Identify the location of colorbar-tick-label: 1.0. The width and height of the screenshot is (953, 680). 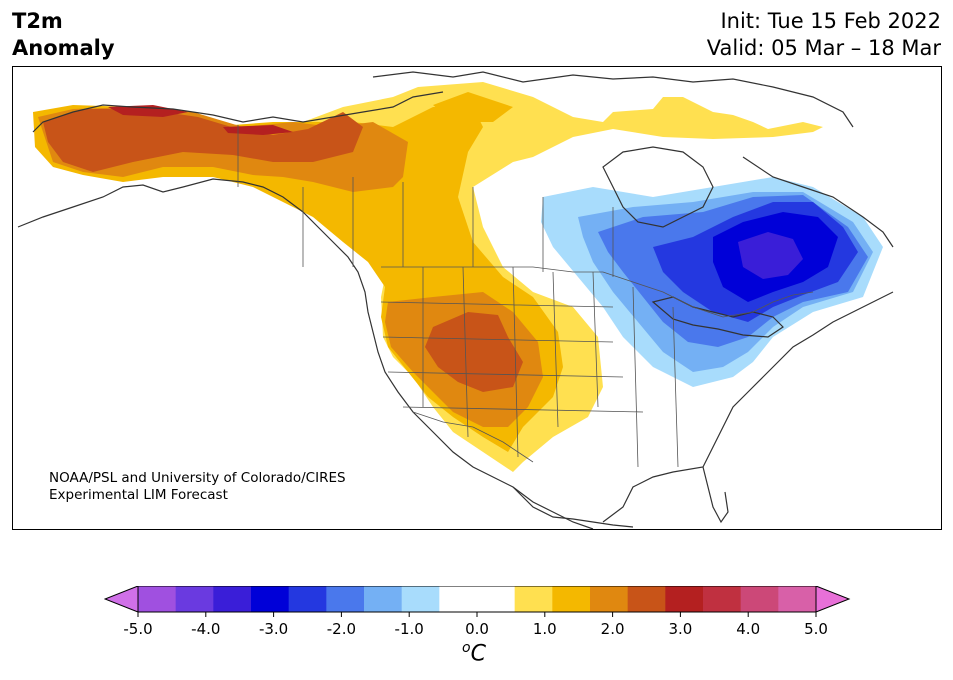
(545, 629).